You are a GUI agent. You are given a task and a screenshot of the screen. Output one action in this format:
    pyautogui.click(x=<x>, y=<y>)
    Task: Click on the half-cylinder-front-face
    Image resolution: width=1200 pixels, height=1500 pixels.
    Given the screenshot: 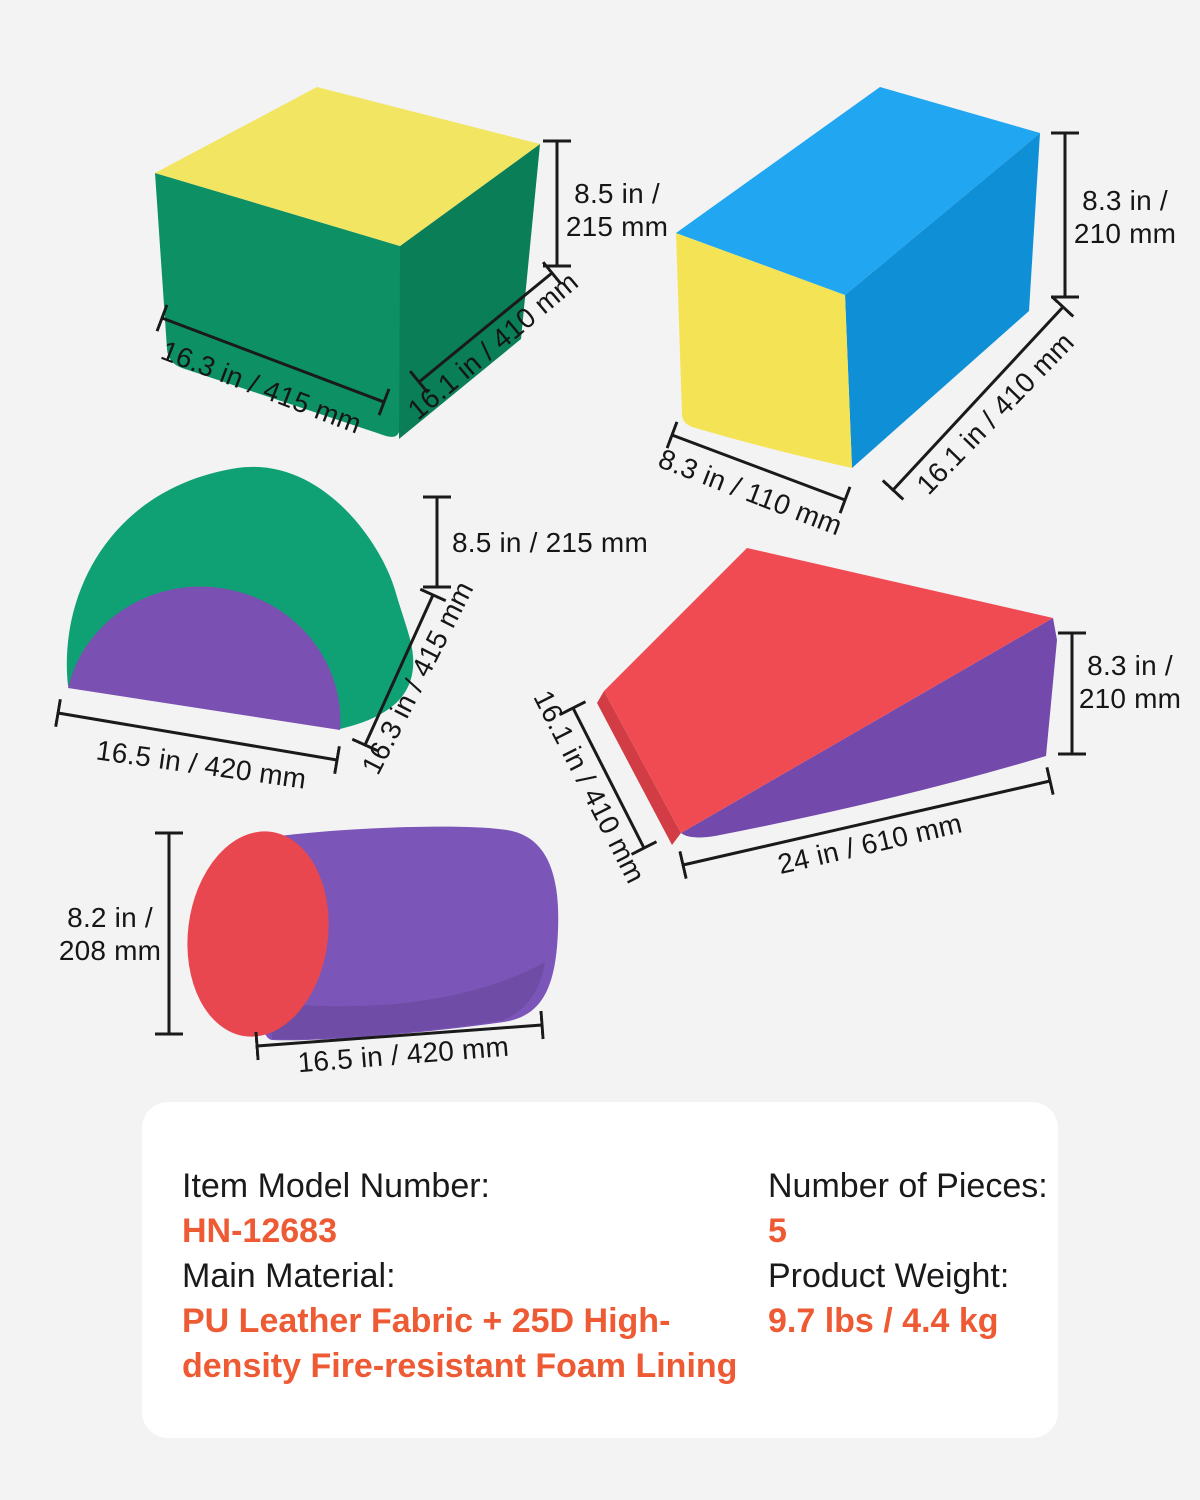 What is the action you would take?
    pyautogui.click(x=204, y=658)
    